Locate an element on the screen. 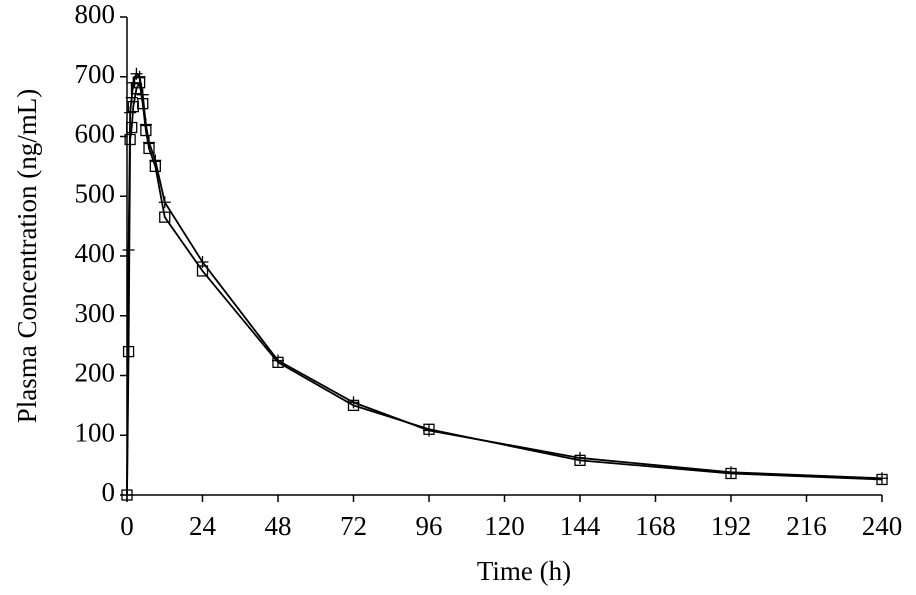  x-axis-label: Time (h) is located at coordinates (524, 571).